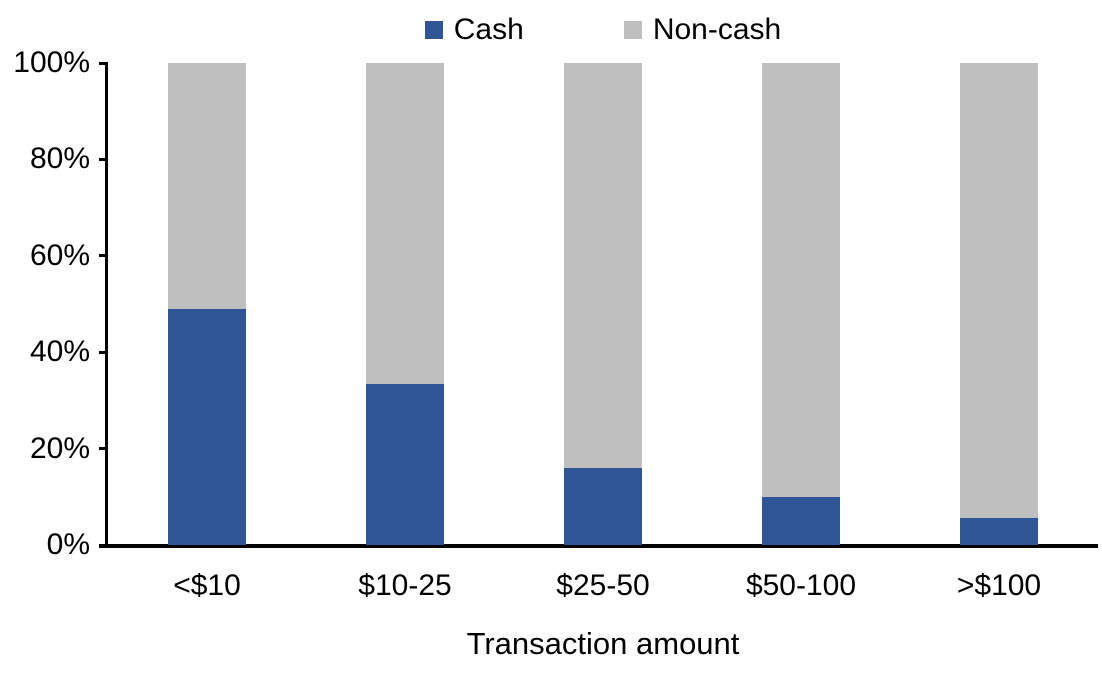  Describe the element at coordinates (603, 643) in the screenshot. I see `x-axis-title: Transaction amount` at that location.